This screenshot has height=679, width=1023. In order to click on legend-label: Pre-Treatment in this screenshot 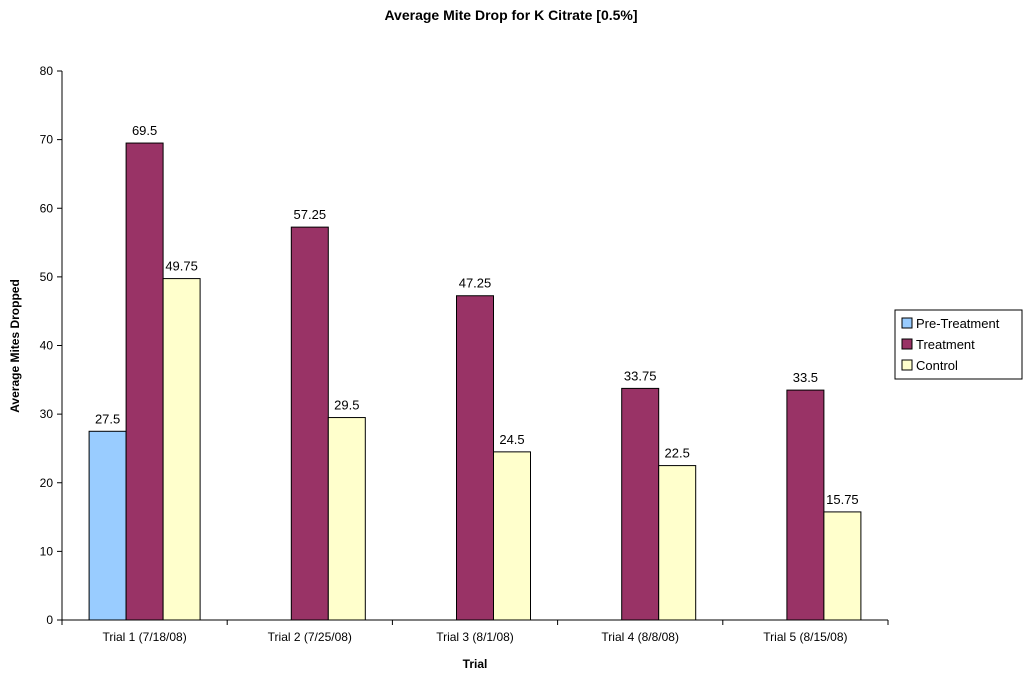, I will do `click(958, 323)`.